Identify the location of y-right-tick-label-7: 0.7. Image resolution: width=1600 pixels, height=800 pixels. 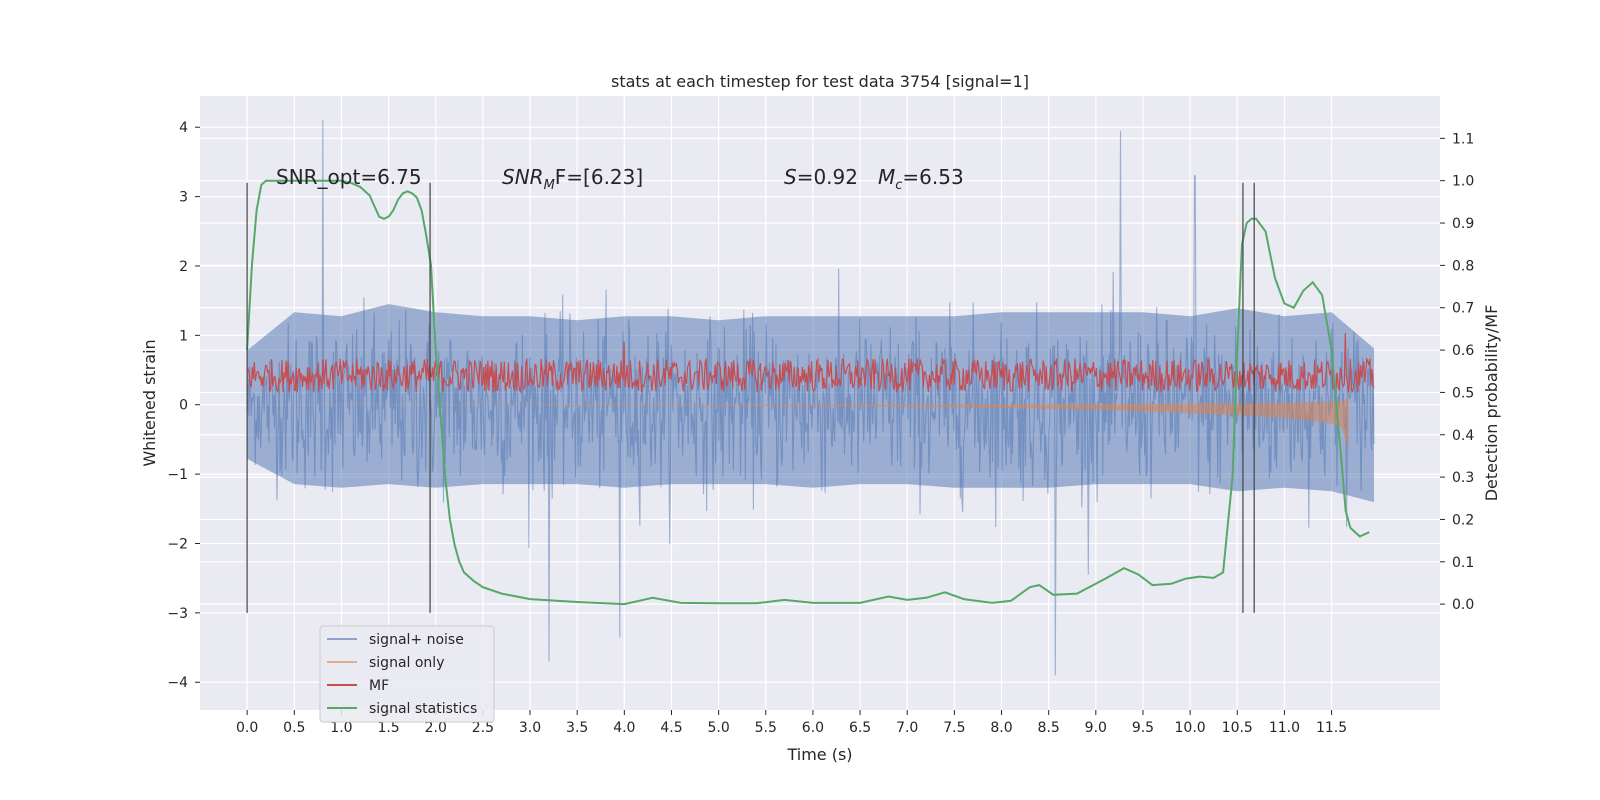
(1463, 309).